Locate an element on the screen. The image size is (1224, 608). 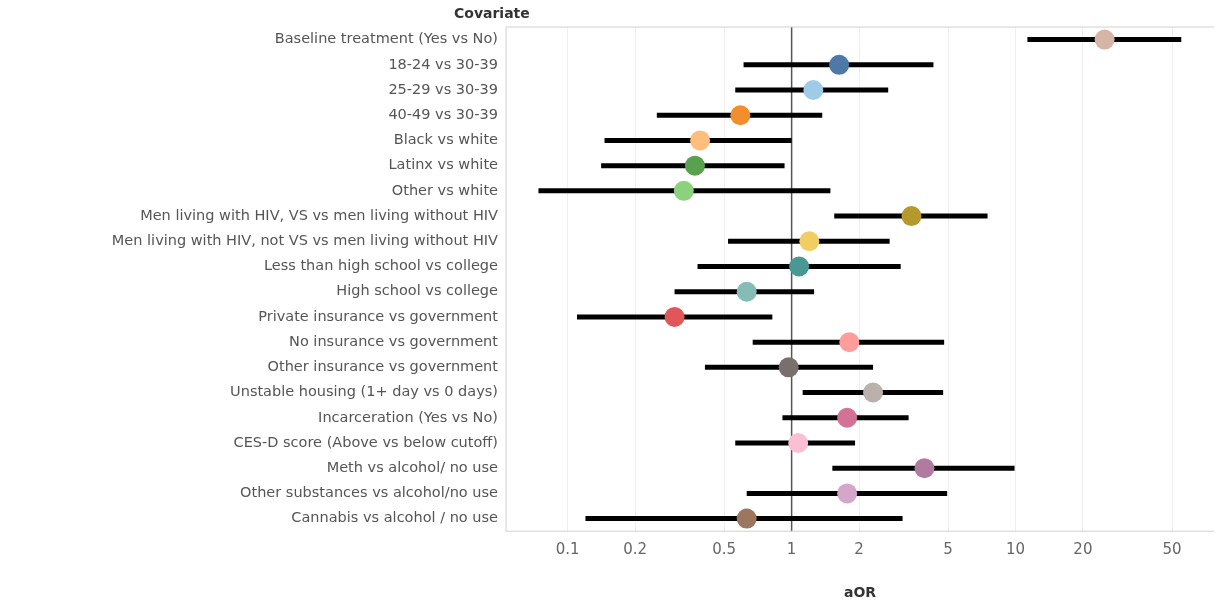
y-tick-label: Men living with HIV, not VS vs men living without HIV is located at coordinates (305, 240).